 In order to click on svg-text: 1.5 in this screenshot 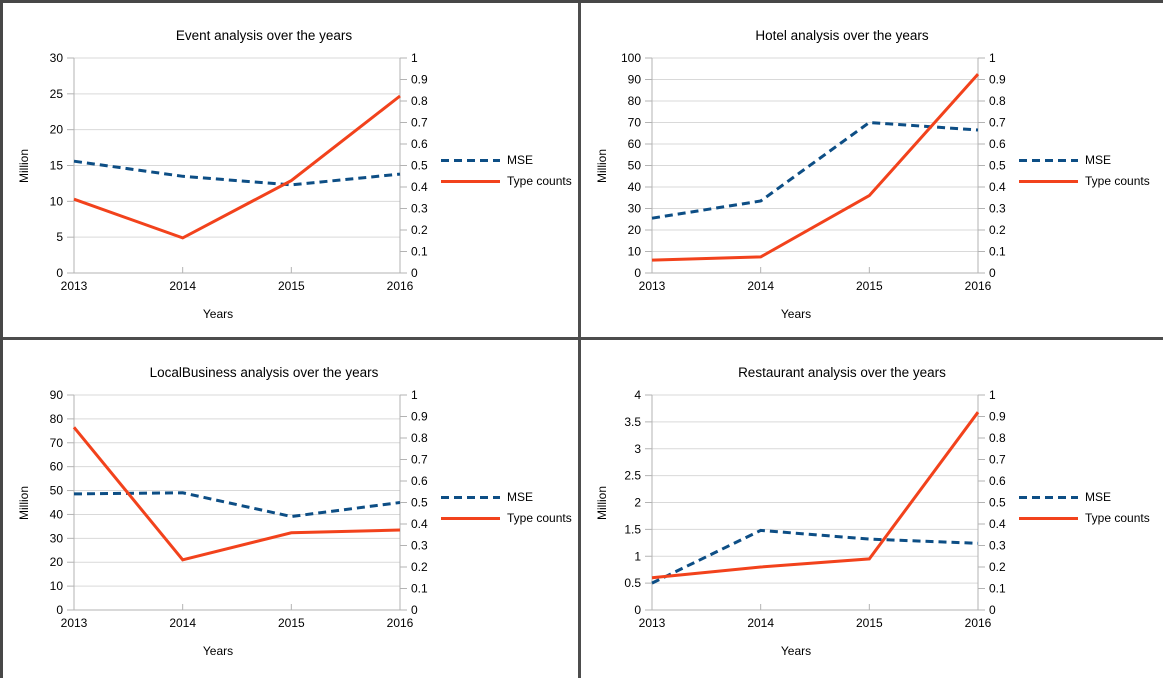, I will do `click(632, 529)`.